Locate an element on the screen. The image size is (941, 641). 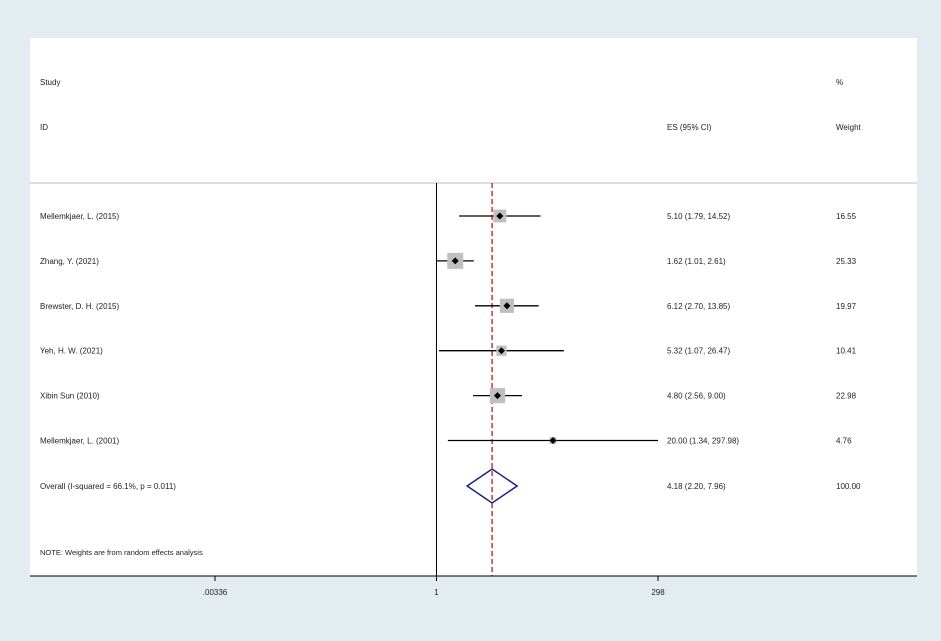
study-es: 6.12 (2.70, 13.85) is located at coordinates (698, 306).